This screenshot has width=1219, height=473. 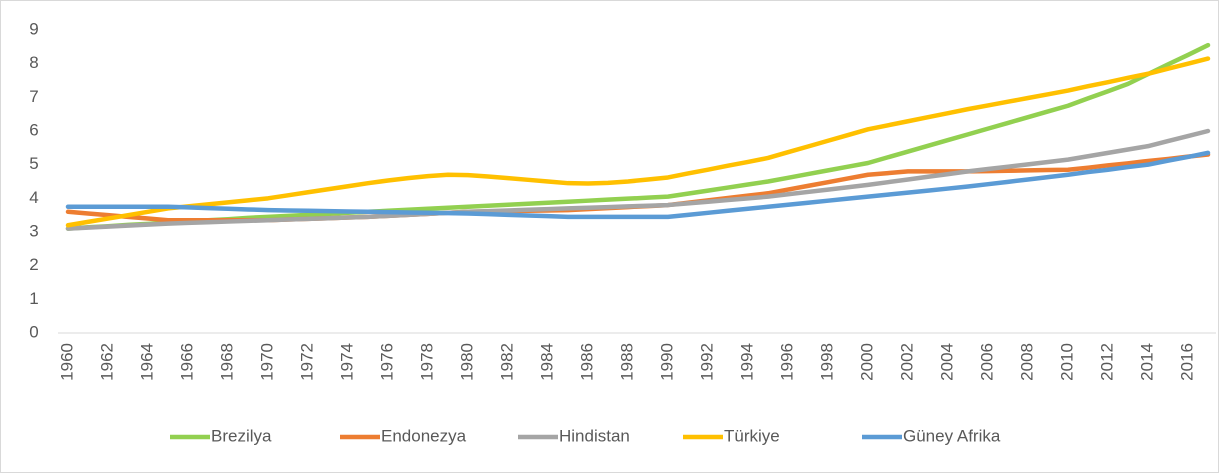 What do you see at coordinates (106, 362) in the screenshot?
I see `x-tick-label: 1962` at bounding box center [106, 362].